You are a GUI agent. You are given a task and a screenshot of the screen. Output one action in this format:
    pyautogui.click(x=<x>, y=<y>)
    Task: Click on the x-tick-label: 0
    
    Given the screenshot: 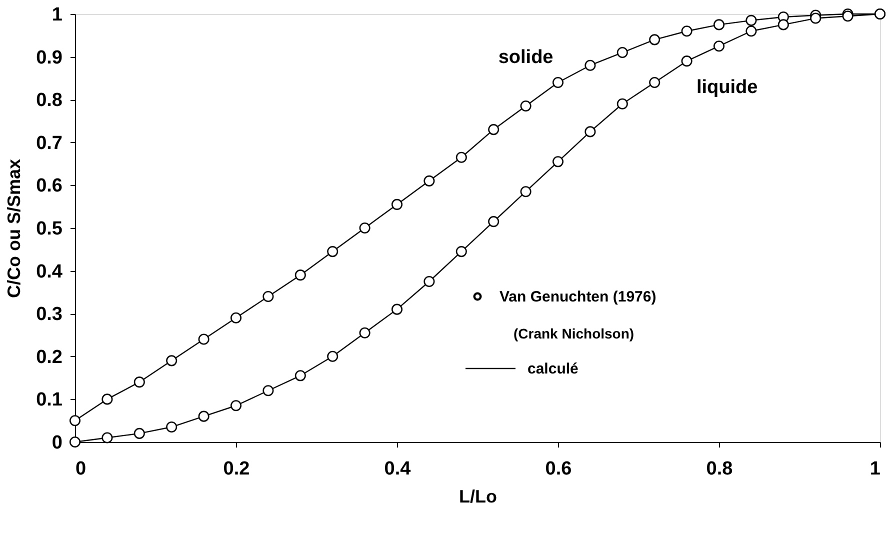 What is the action you would take?
    pyautogui.click(x=81, y=469)
    